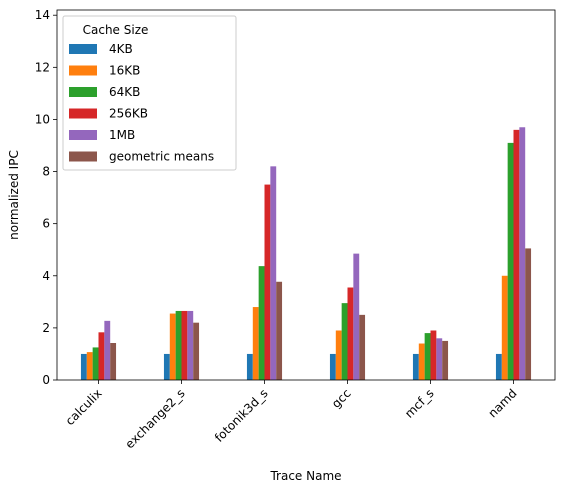 Image resolution: width=562 pixels, height=493 pixels. I want to click on legend-box, so click(149, 93).